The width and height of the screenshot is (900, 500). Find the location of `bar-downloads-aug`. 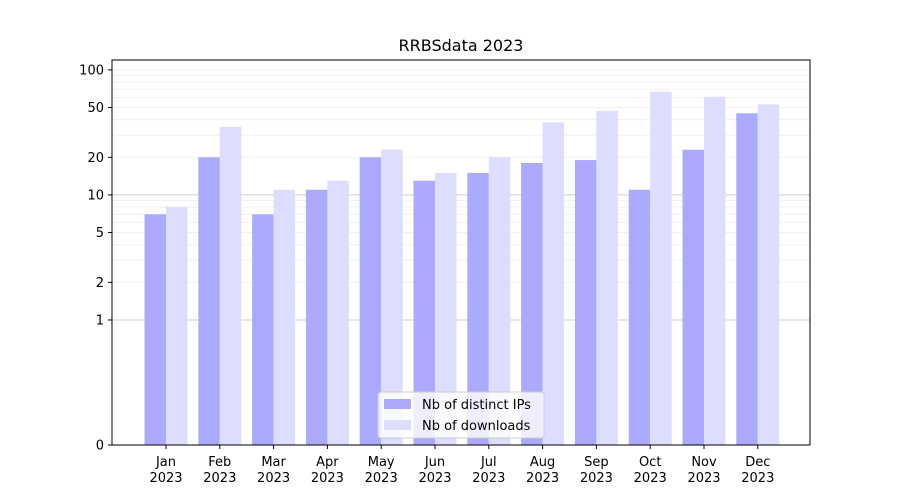

bar-downloads-aug is located at coordinates (553, 283).